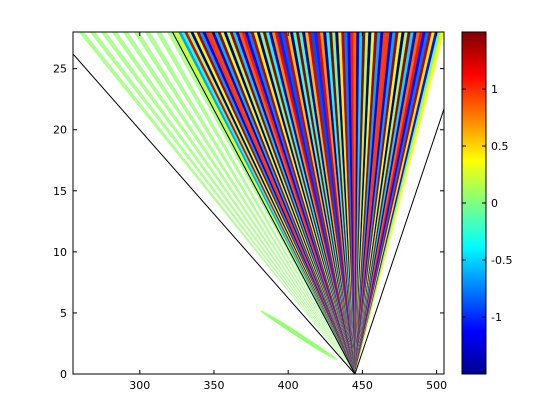 This screenshot has height=420, width=560. I want to click on colorbar-tick-label: 0.5, so click(500, 146).